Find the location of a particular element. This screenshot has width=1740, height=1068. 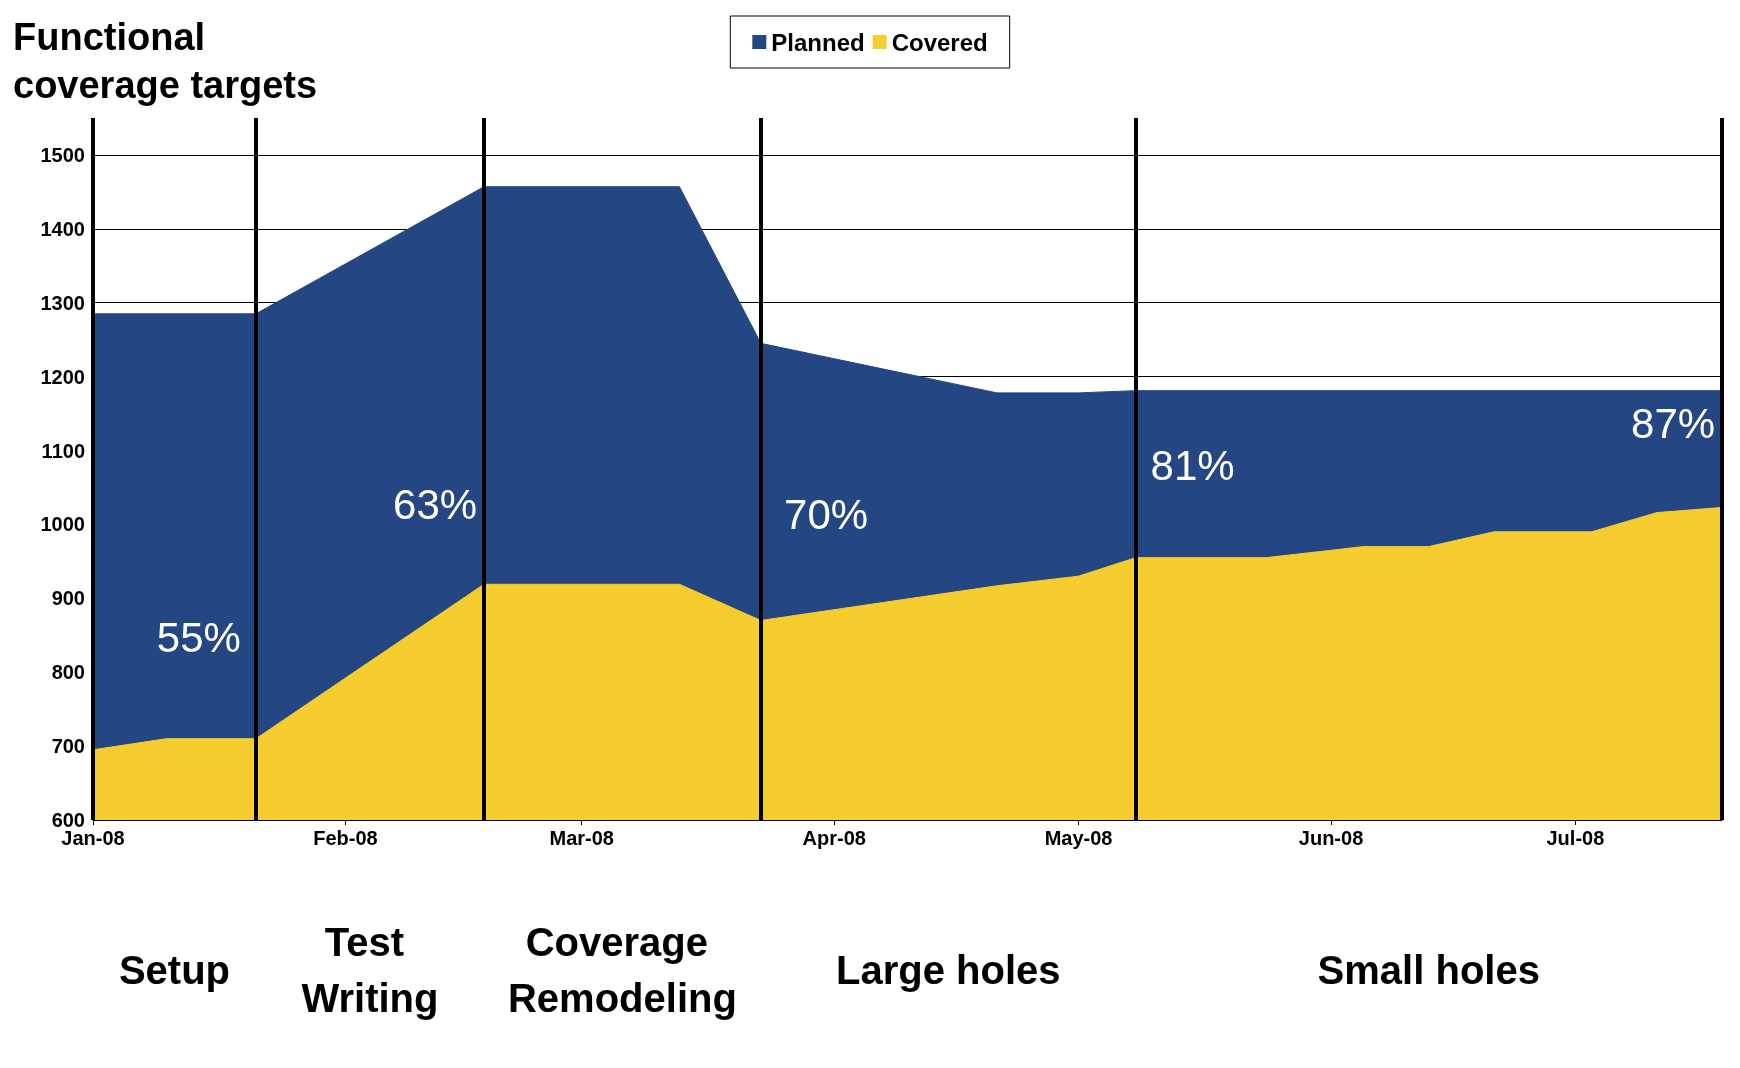

legend-label: Planned is located at coordinates (818, 42).